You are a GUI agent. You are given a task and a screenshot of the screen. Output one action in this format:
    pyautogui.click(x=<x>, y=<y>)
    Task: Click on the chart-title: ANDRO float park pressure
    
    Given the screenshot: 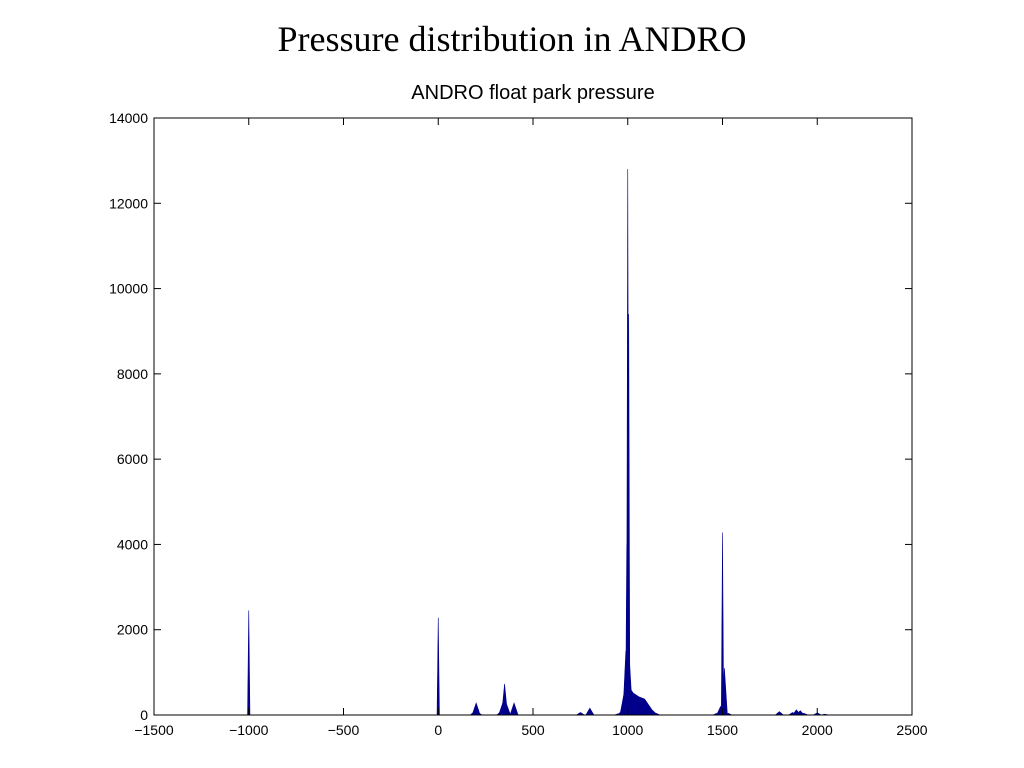 What is the action you would take?
    pyautogui.click(x=533, y=93)
    